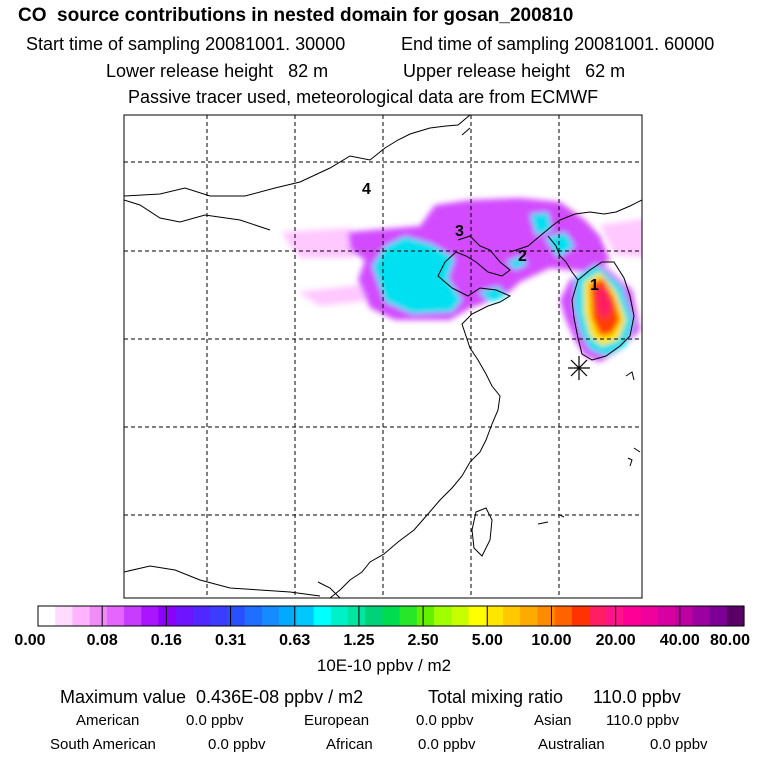  Describe the element at coordinates (166, 640) in the screenshot. I see `colorbar-tick-label: 0.16` at that location.